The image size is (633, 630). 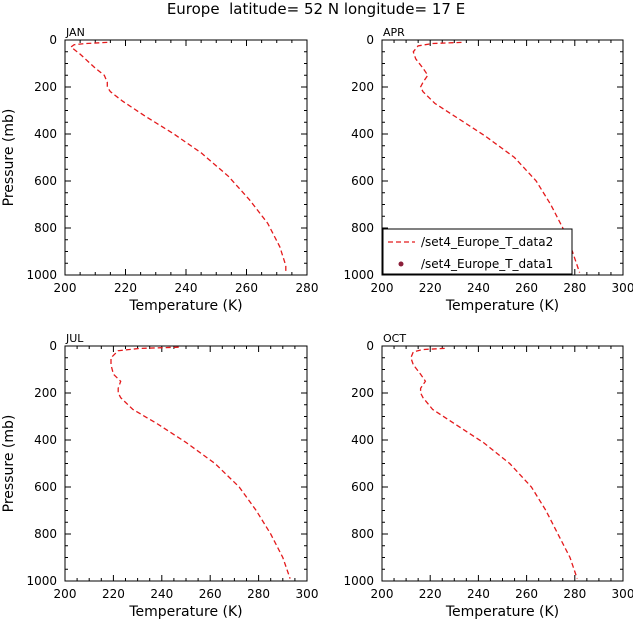 What do you see at coordinates (200, 462) in the screenshot?
I see `series-line-jul` at bounding box center [200, 462].